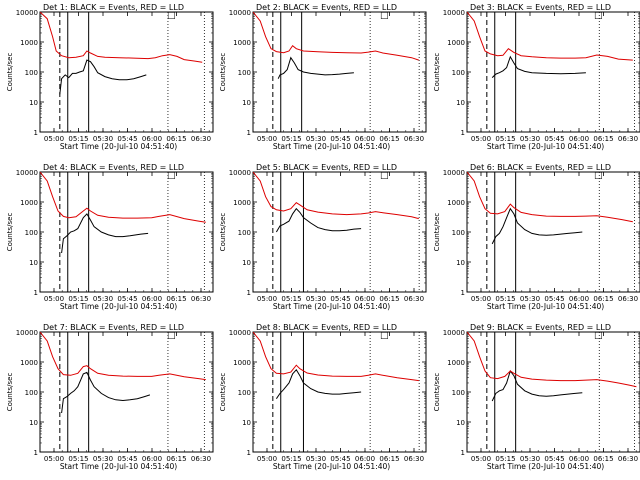  I want to click on chart-title: Det 9: BLACK = Events, RED = LLD, so click(540, 327).